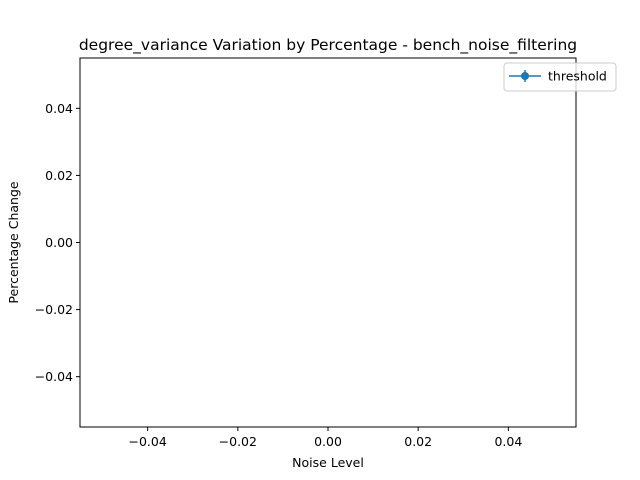 The image size is (640, 480). Describe the element at coordinates (508, 441) in the screenshot. I see `x-tick-label: 0.04` at that location.